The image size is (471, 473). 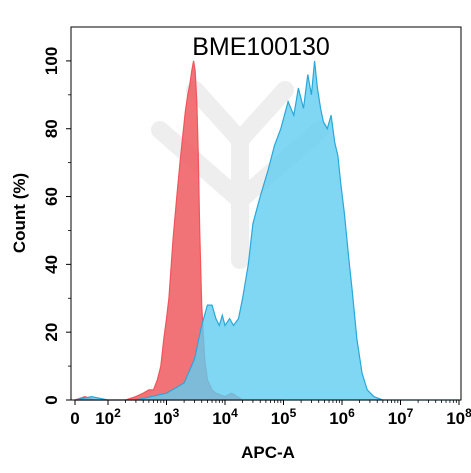 What do you see at coordinates (270, 414) in the screenshot?
I see `x-axis: 0 10² 10³ 10⁴ 10⁵ 10⁶ 10⁷ 10⁸` at bounding box center [270, 414].